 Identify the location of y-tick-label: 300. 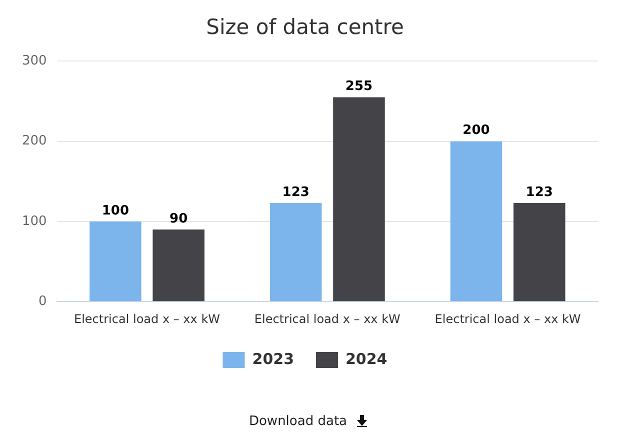
(34, 61).